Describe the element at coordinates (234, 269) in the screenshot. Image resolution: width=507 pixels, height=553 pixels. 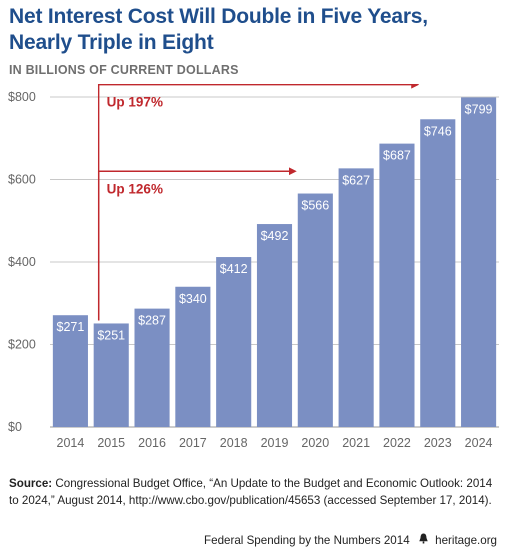
I see `bar-value-label: $412` at that location.